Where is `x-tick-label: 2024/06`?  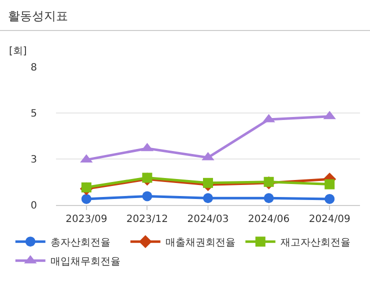 x-tick-label: 2024/06 is located at coordinates (269, 219).